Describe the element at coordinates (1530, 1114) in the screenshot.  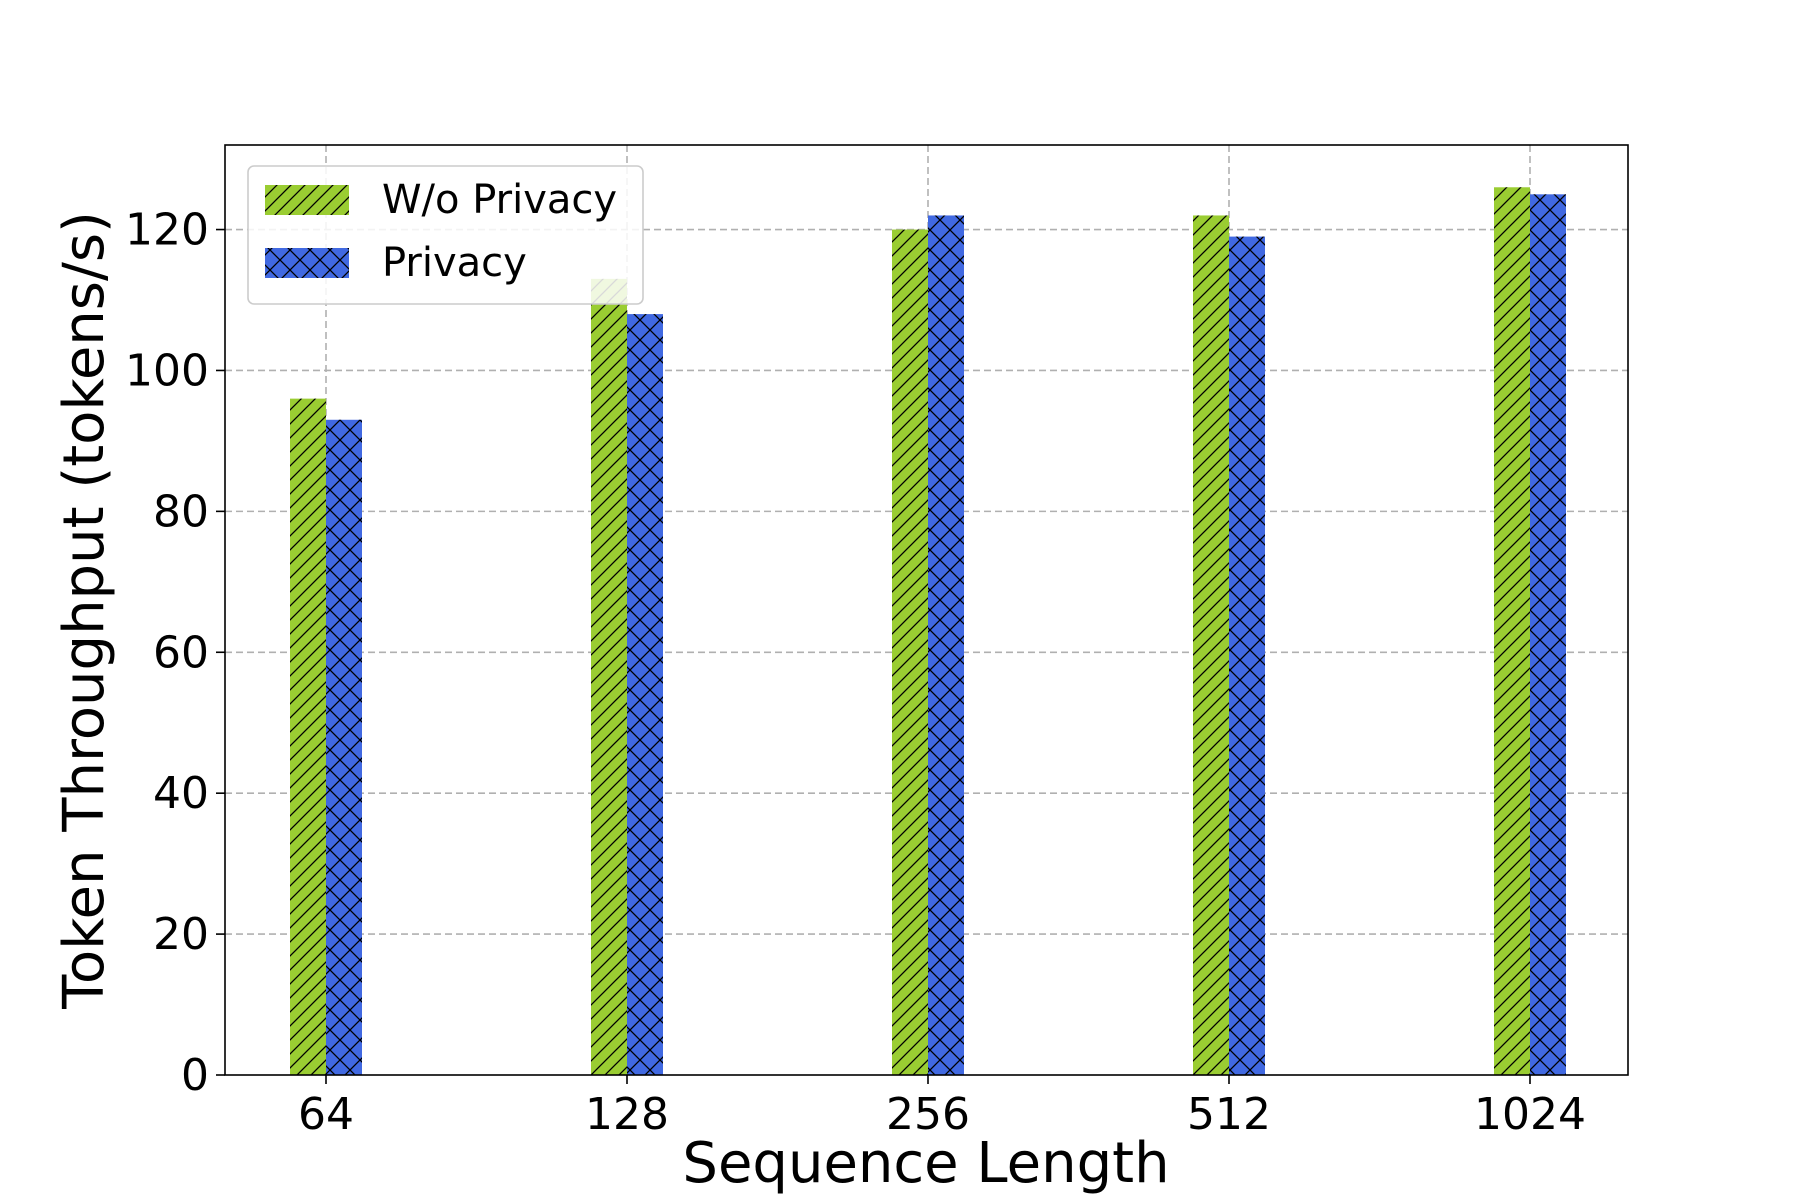
I see `x-tick-label: 1024` at that location.